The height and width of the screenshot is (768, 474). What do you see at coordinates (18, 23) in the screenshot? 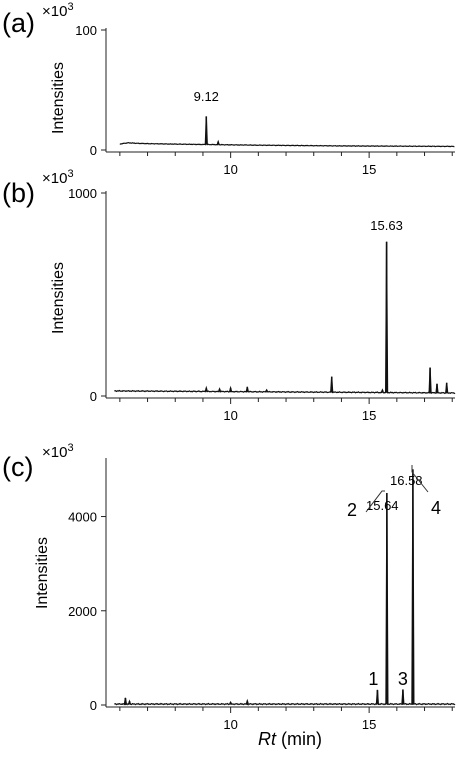
I see `panel-letter: (a)` at bounding box center [18, 23].